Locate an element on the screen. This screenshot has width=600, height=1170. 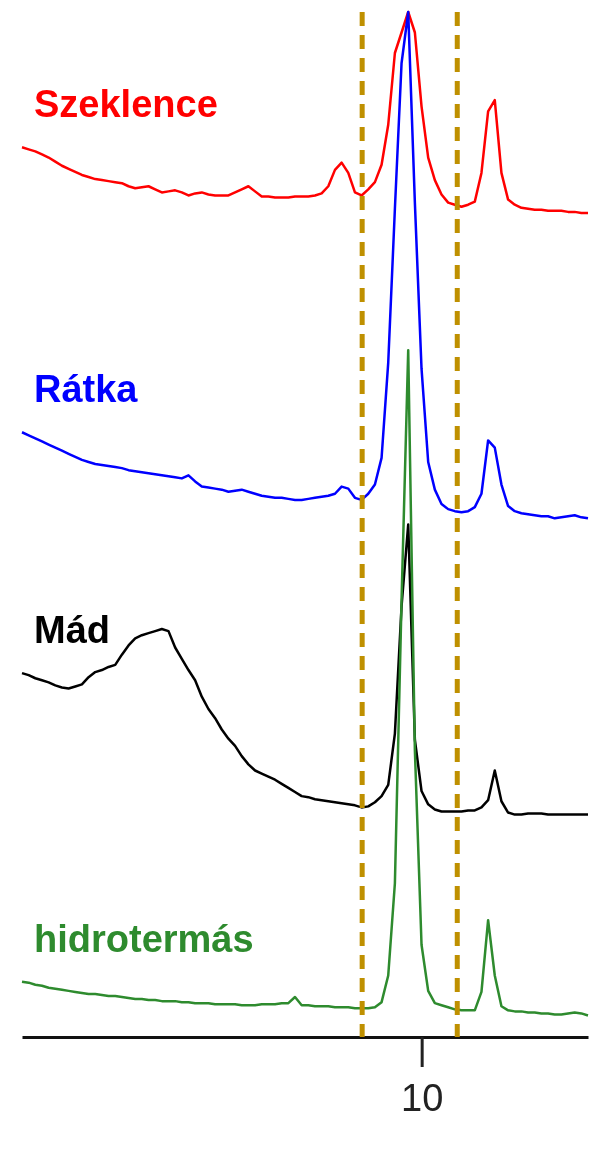
series-label: Mád is located at coordinates (72, 630).